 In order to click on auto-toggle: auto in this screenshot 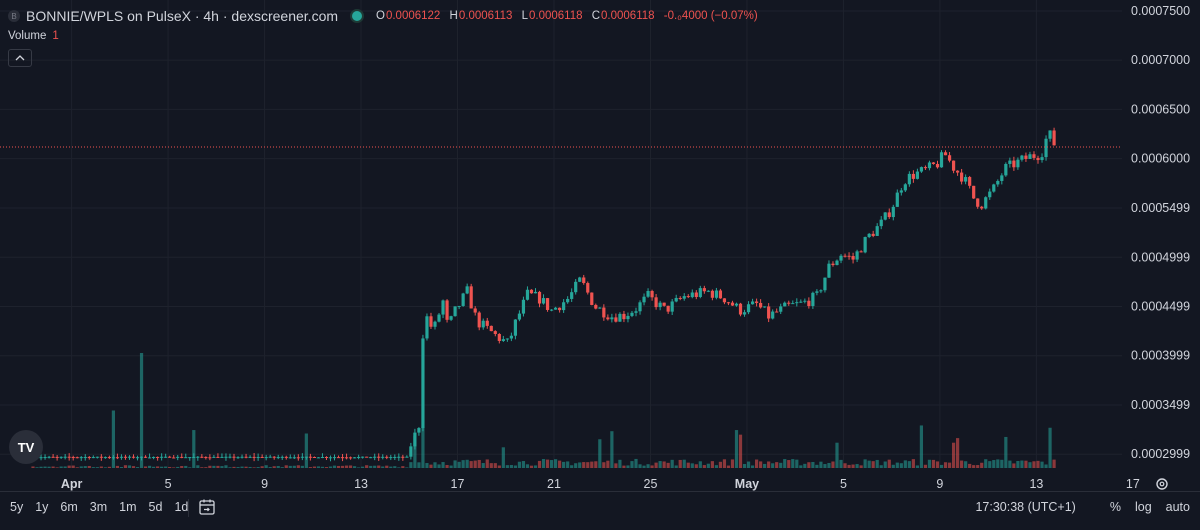, I will do `click(1177, 507)`.